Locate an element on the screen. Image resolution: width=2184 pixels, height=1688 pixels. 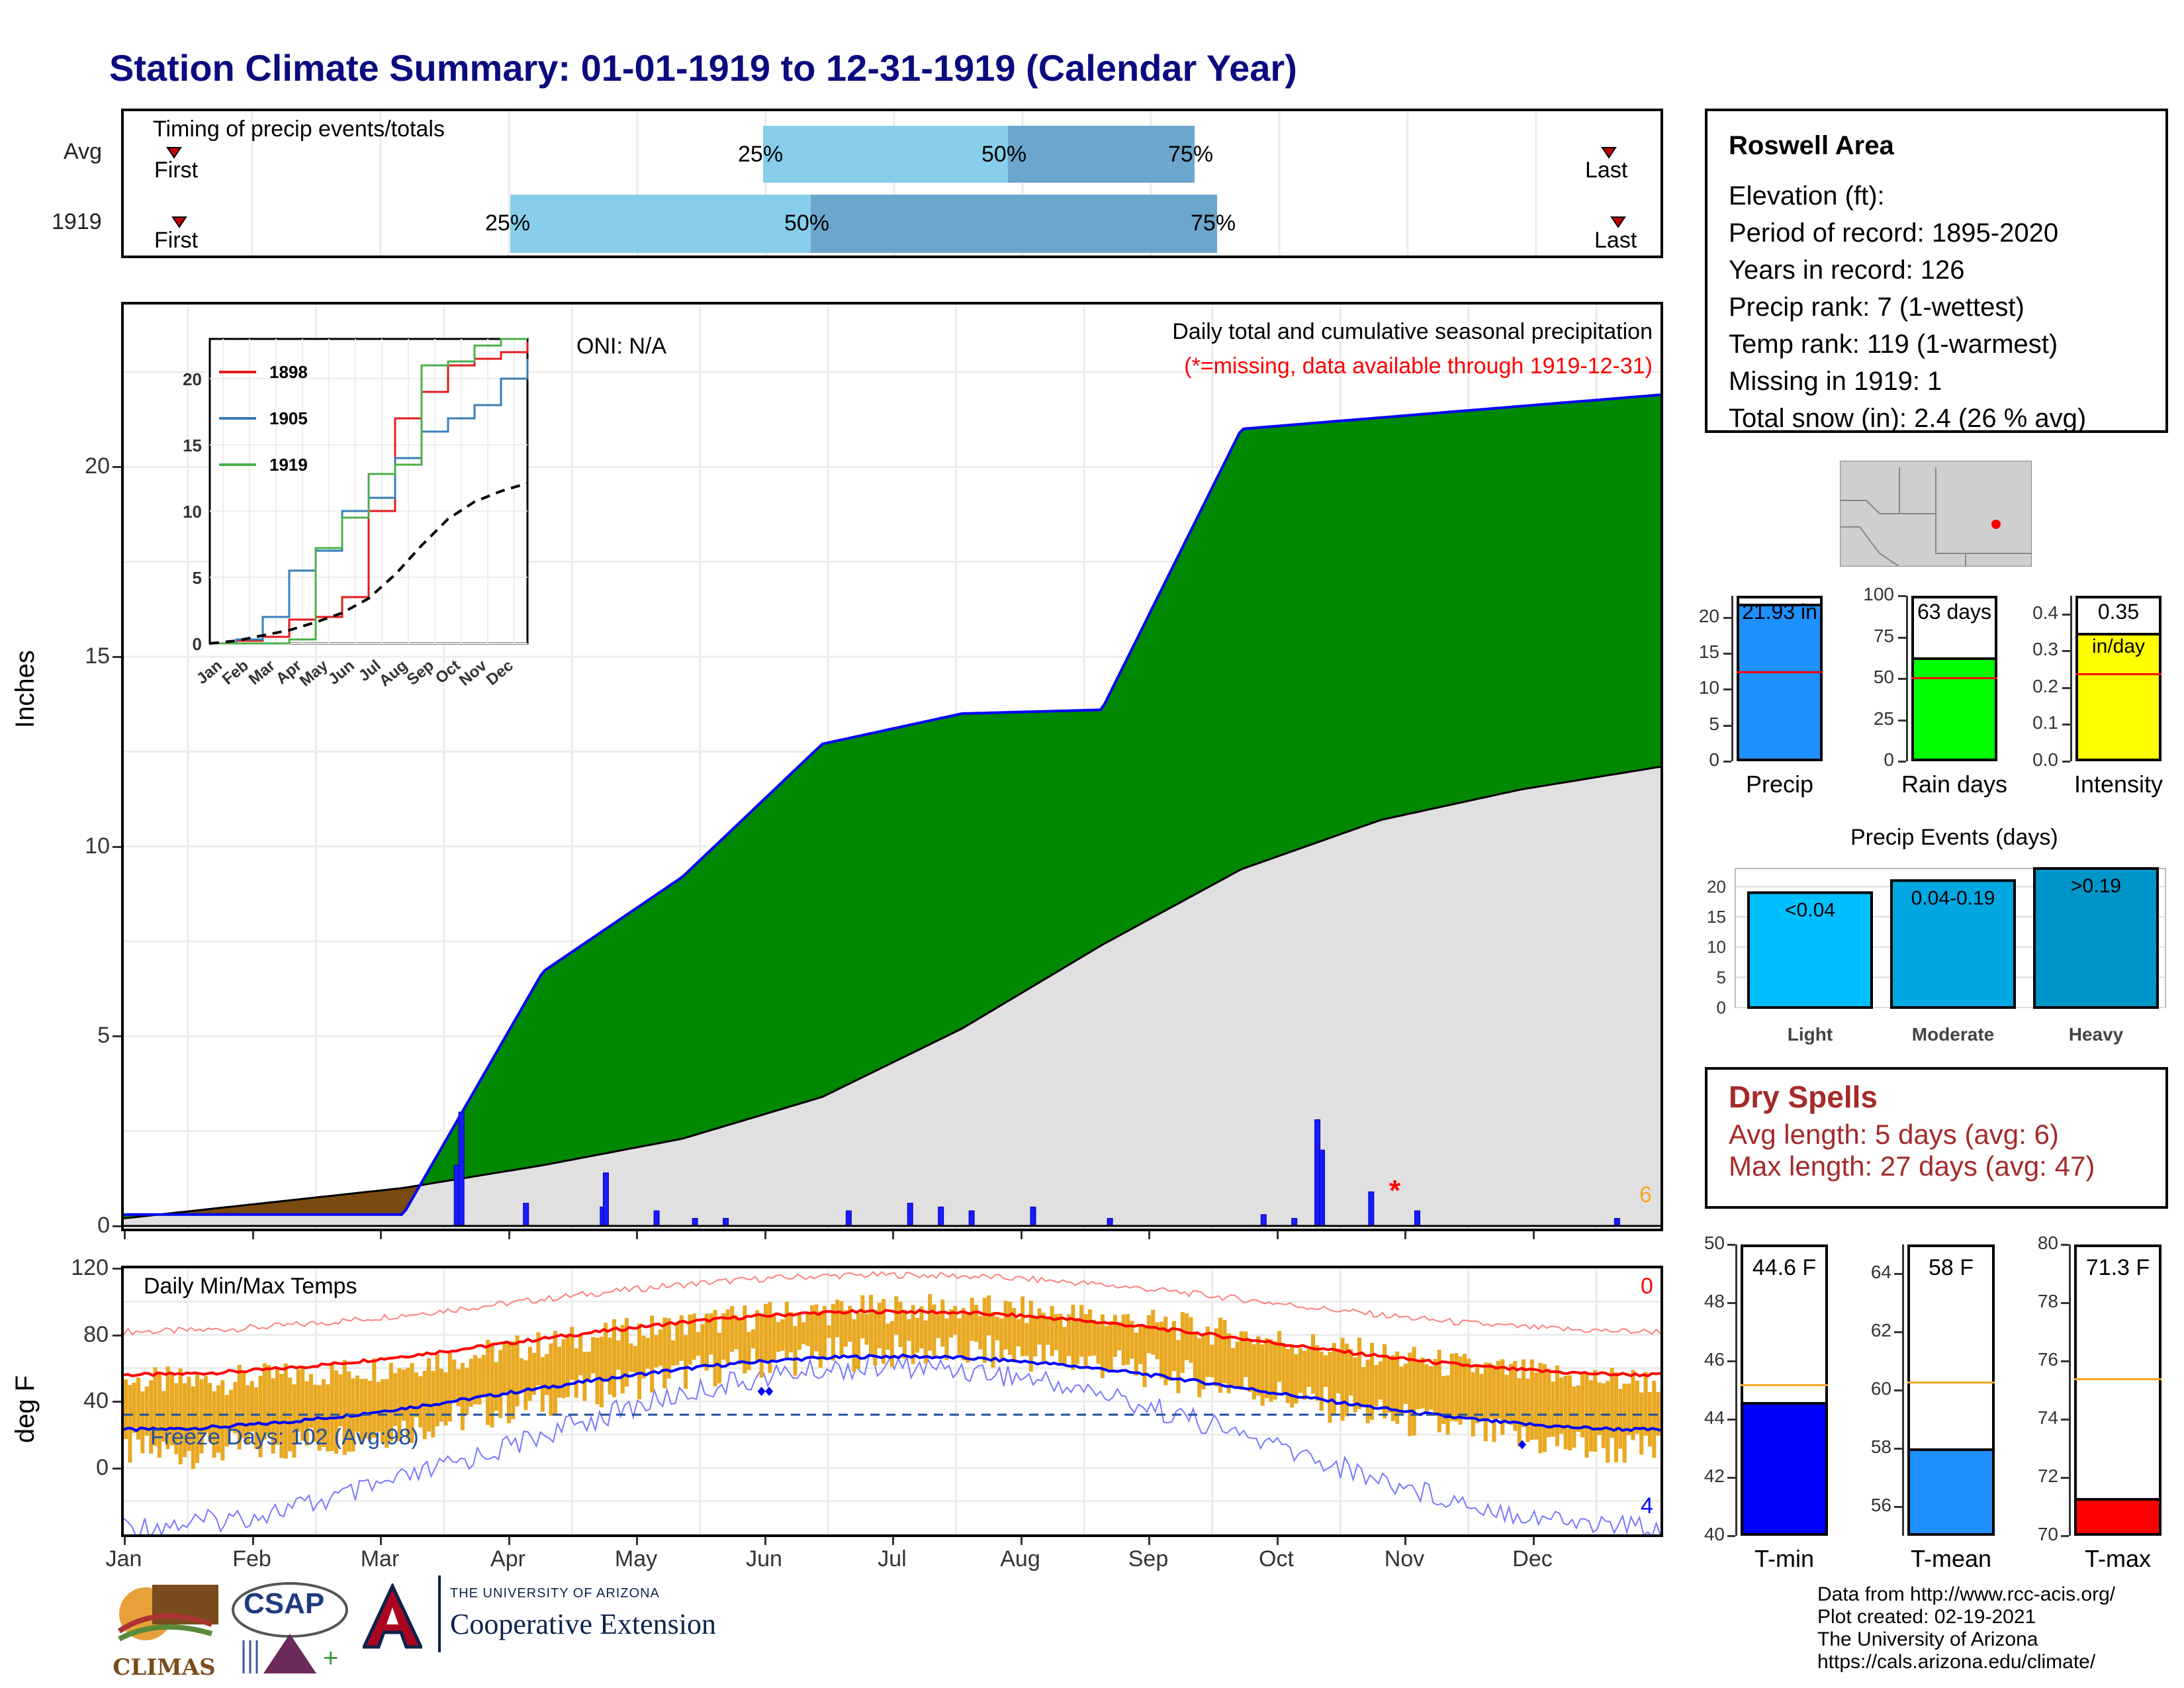
events-ytick-label: 10 is located at coordinates (1716, 947).